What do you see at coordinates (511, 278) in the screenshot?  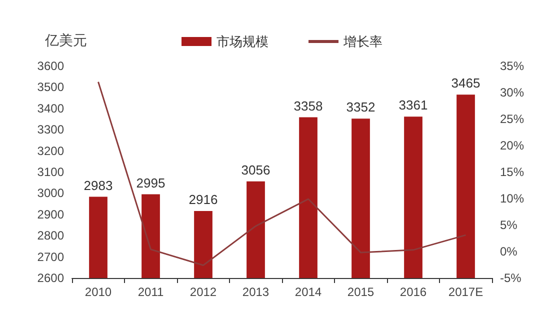 I see `y2-tick-label: -5%` at bounding box center [511, 278].